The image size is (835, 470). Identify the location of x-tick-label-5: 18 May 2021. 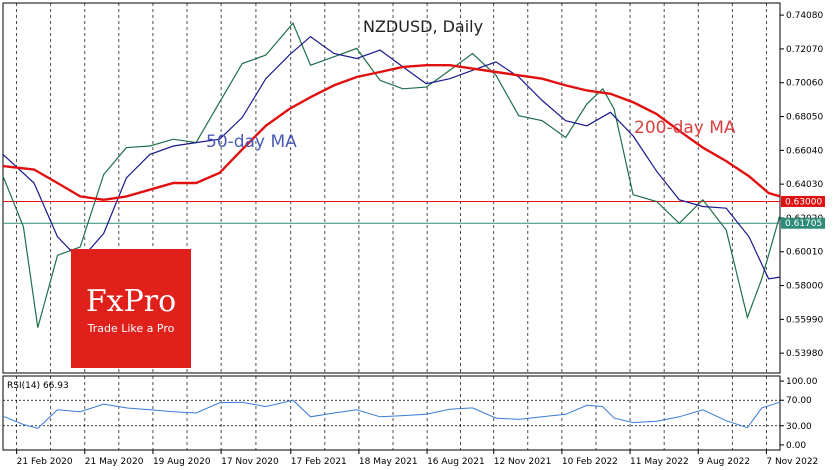
(388, 462).